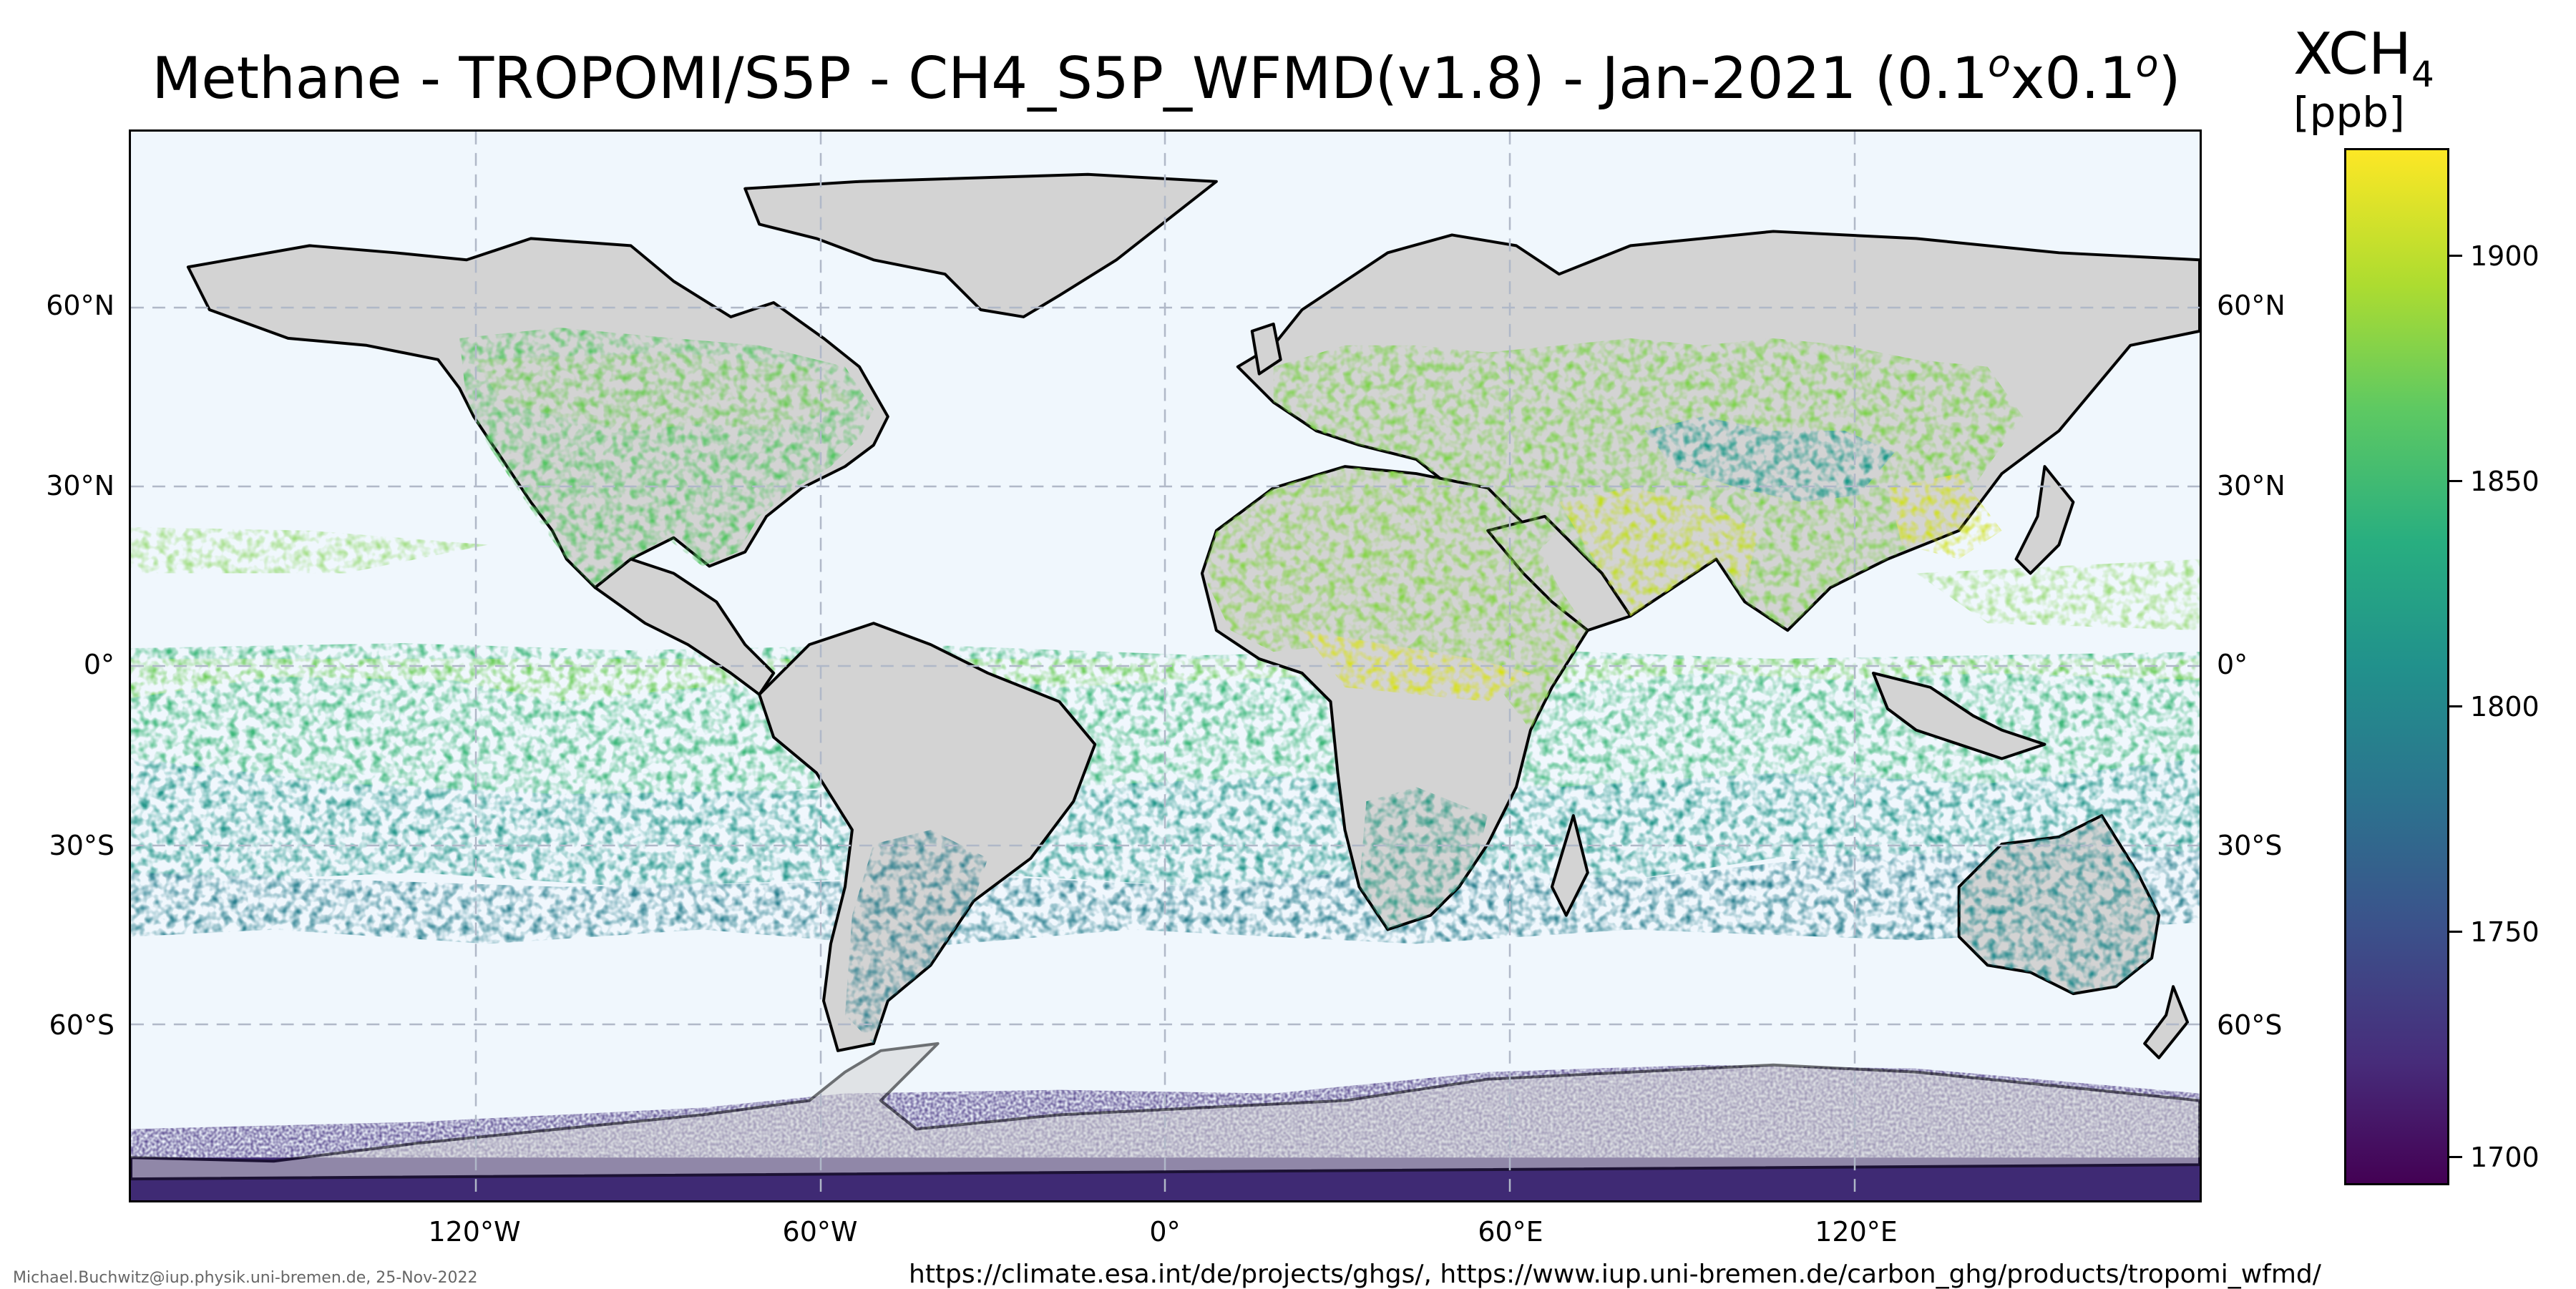 The image size is (2576, 1289). What do you see at coordinates (2505, 706) in the screenshot?
I see `colorbar-label-1800: 1800` at bounding box center [2505, 706].